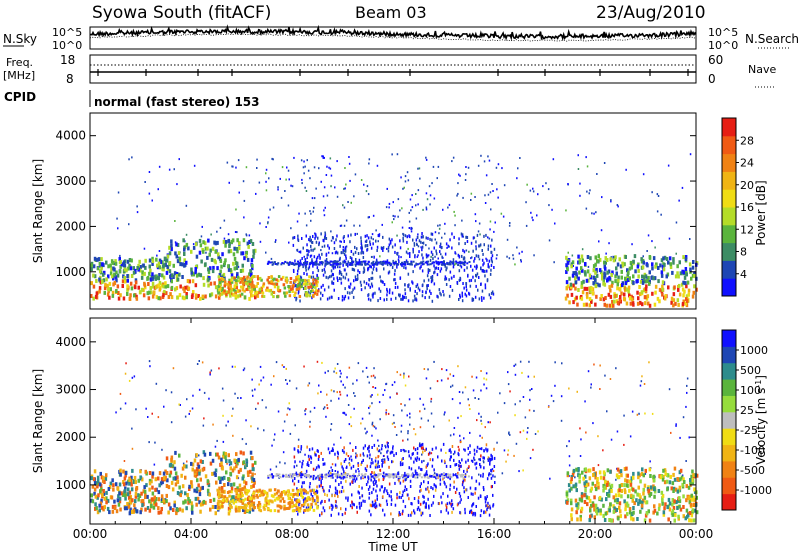 This screenshot has width=800, height=554. What do you see at coordinates (627, 275) in the screenshot?
I see `pt-1961` at bounding box center [627, 275].